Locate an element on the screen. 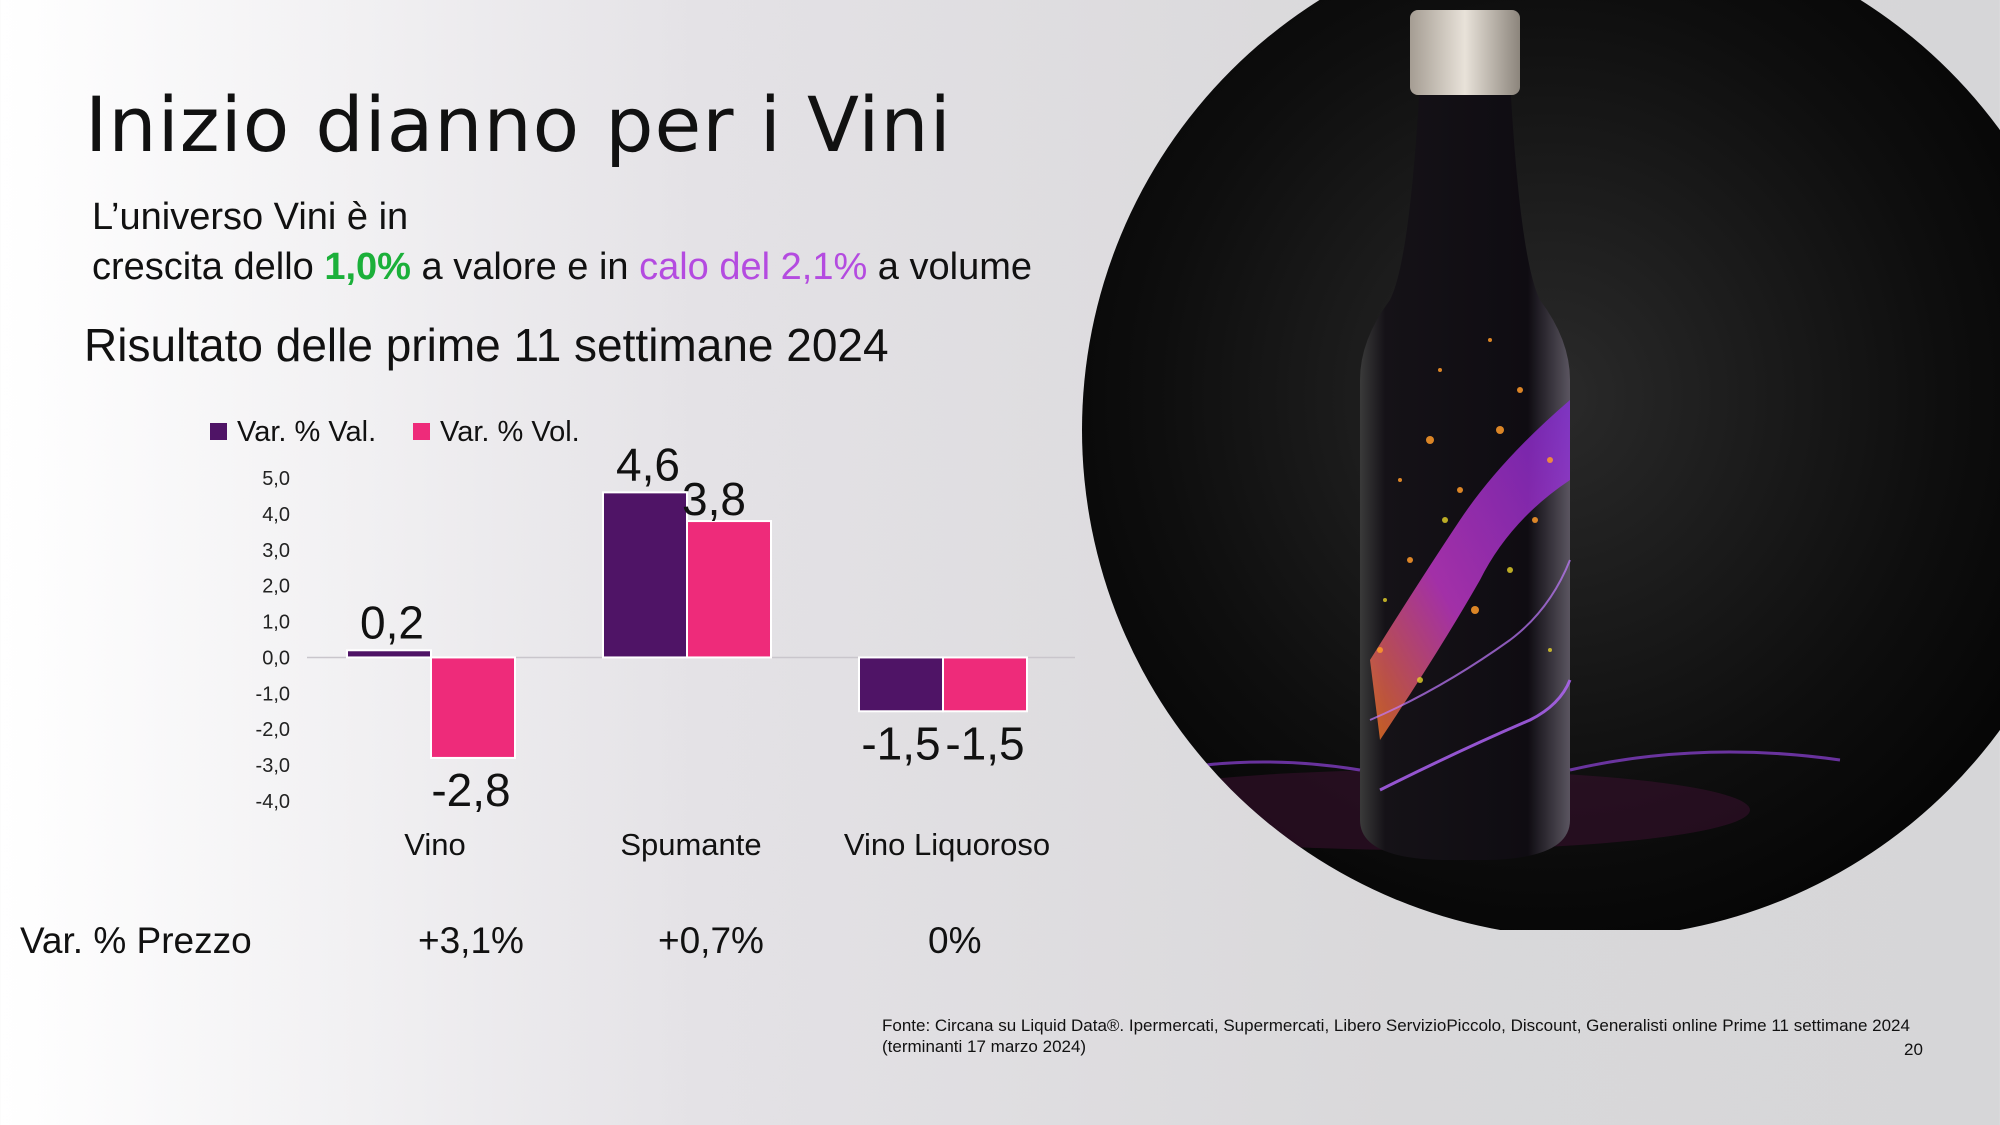 Image resolution: width=2000 pixels, height=1125 pixels. y-tick-label: 1,0 is located at coordinates (276, 623).